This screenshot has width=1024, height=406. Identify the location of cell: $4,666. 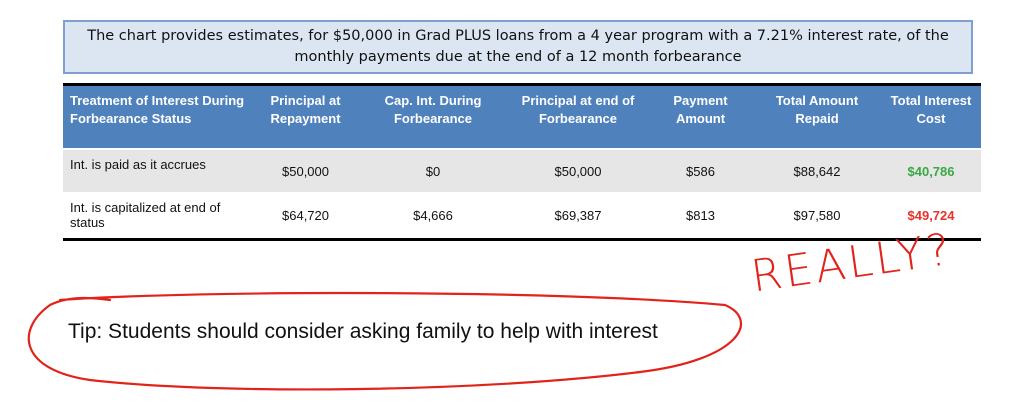
(433, 215).